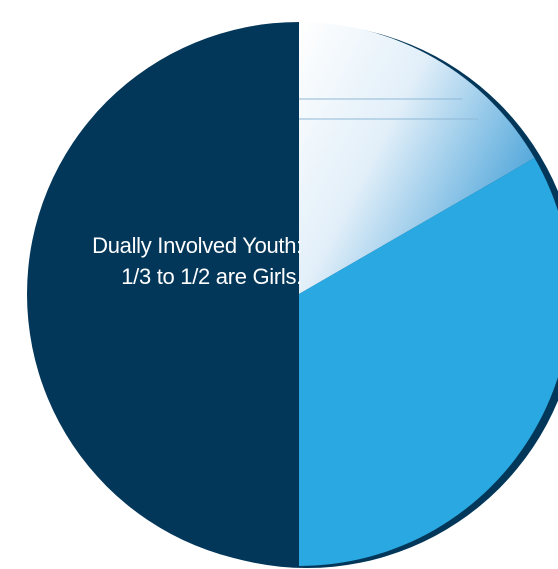 The image size is (558, 569). Describe the element at coordinates (211, 276) in the screenshot. I see `annotation-line-2: 1/3 to 1/2 are Girls.` at that location.